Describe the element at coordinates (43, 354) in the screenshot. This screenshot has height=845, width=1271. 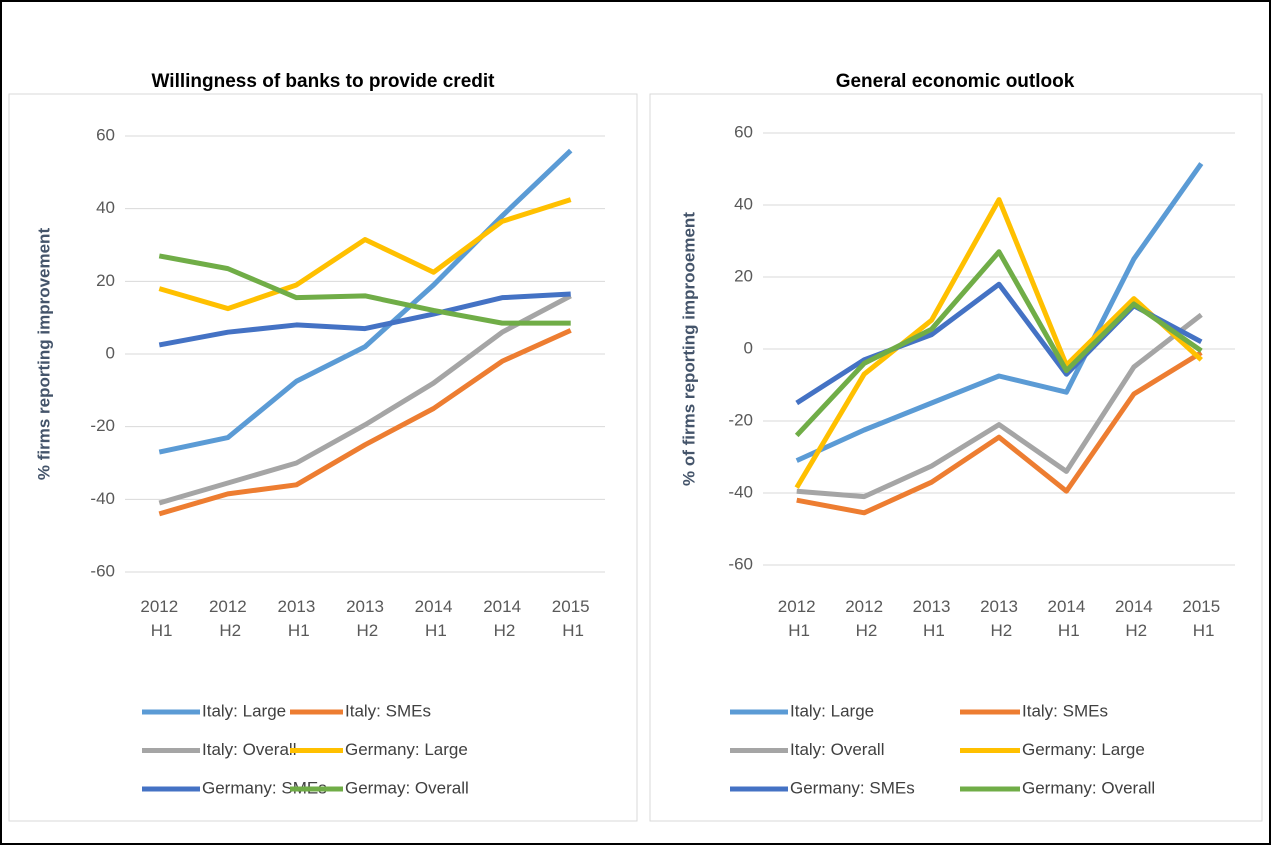
I see `y-axis-label: % firms reporting improvement` at that location.